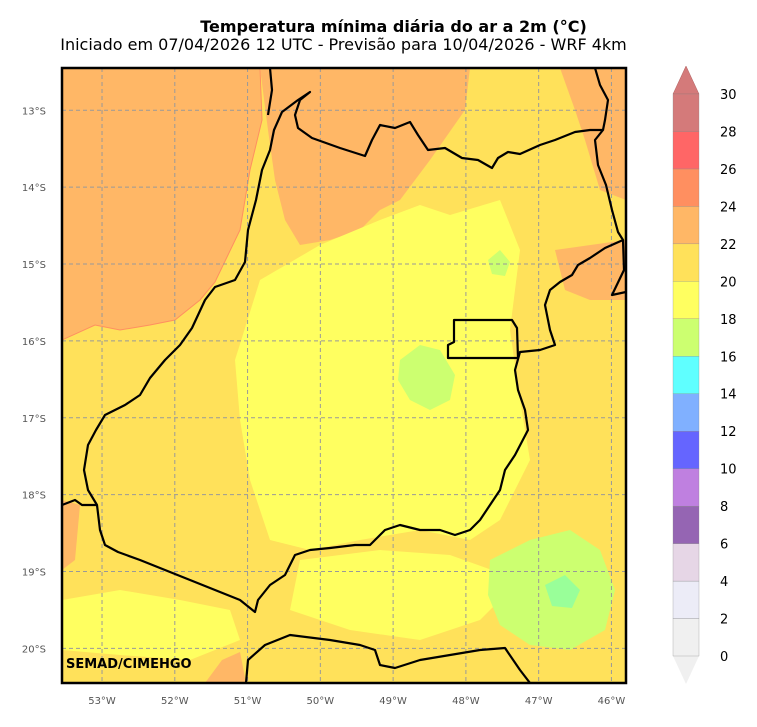 The width and height of the screenshot is (757, 727). I want to click on colorbar-level-label: 22, so click(728, 245).